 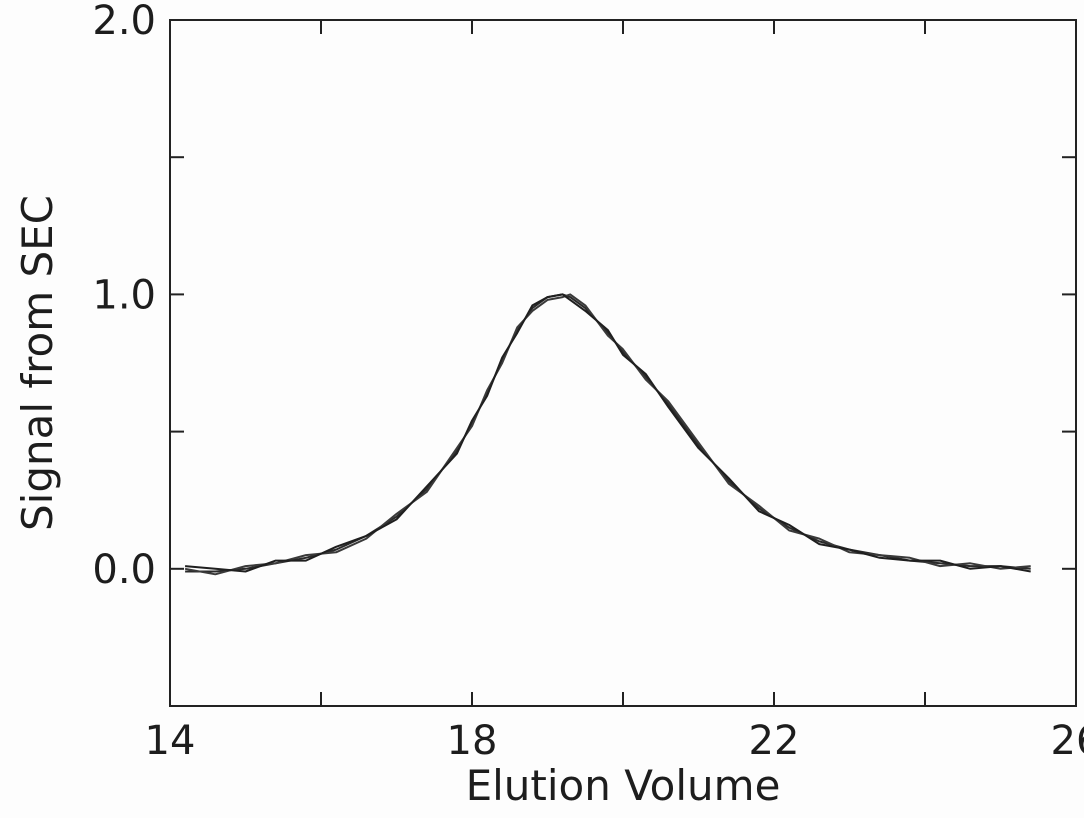 What do you see at coordinates (774, 741) in the screenshot?
I see `x-tick-label: 22` at bounding box center [774, 741].